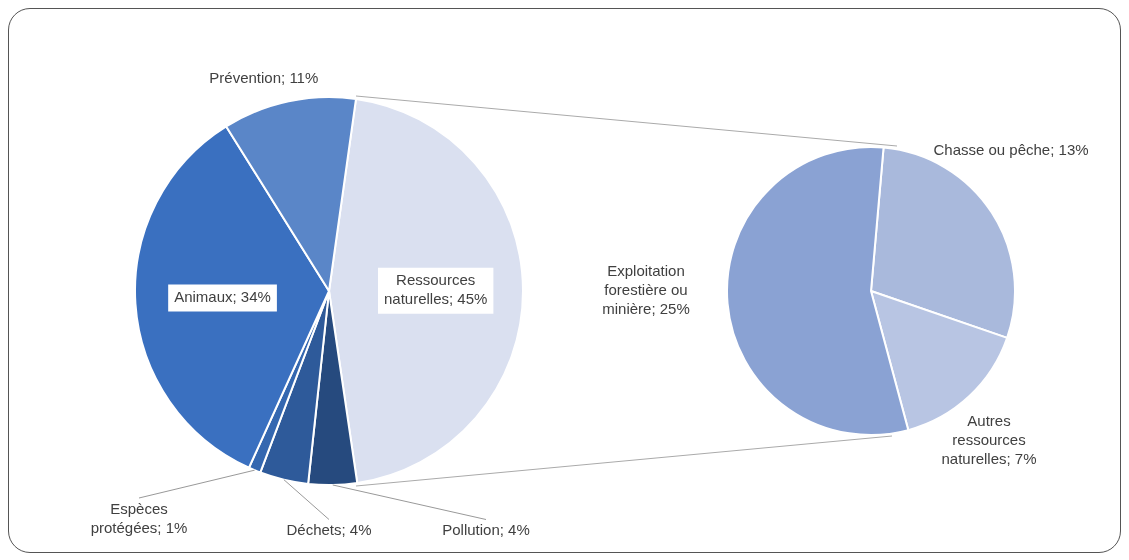 Image resolution: width=1129 pixels, height=560 pixels. What do you see at coordinates (436, 289) in the screenshot?
I see `slice-label: Ressources naturelles; 45%` at bounding box center [436, 289].